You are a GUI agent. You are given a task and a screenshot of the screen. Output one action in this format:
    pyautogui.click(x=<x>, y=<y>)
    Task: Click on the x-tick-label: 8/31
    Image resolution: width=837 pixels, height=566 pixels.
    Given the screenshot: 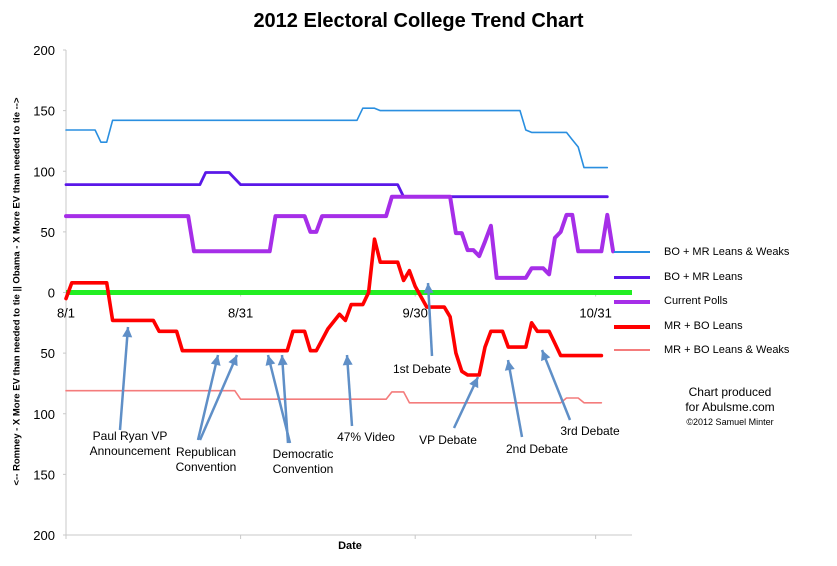 What is the action you would take?
    pyautogui.click(x=240, y=313)
    